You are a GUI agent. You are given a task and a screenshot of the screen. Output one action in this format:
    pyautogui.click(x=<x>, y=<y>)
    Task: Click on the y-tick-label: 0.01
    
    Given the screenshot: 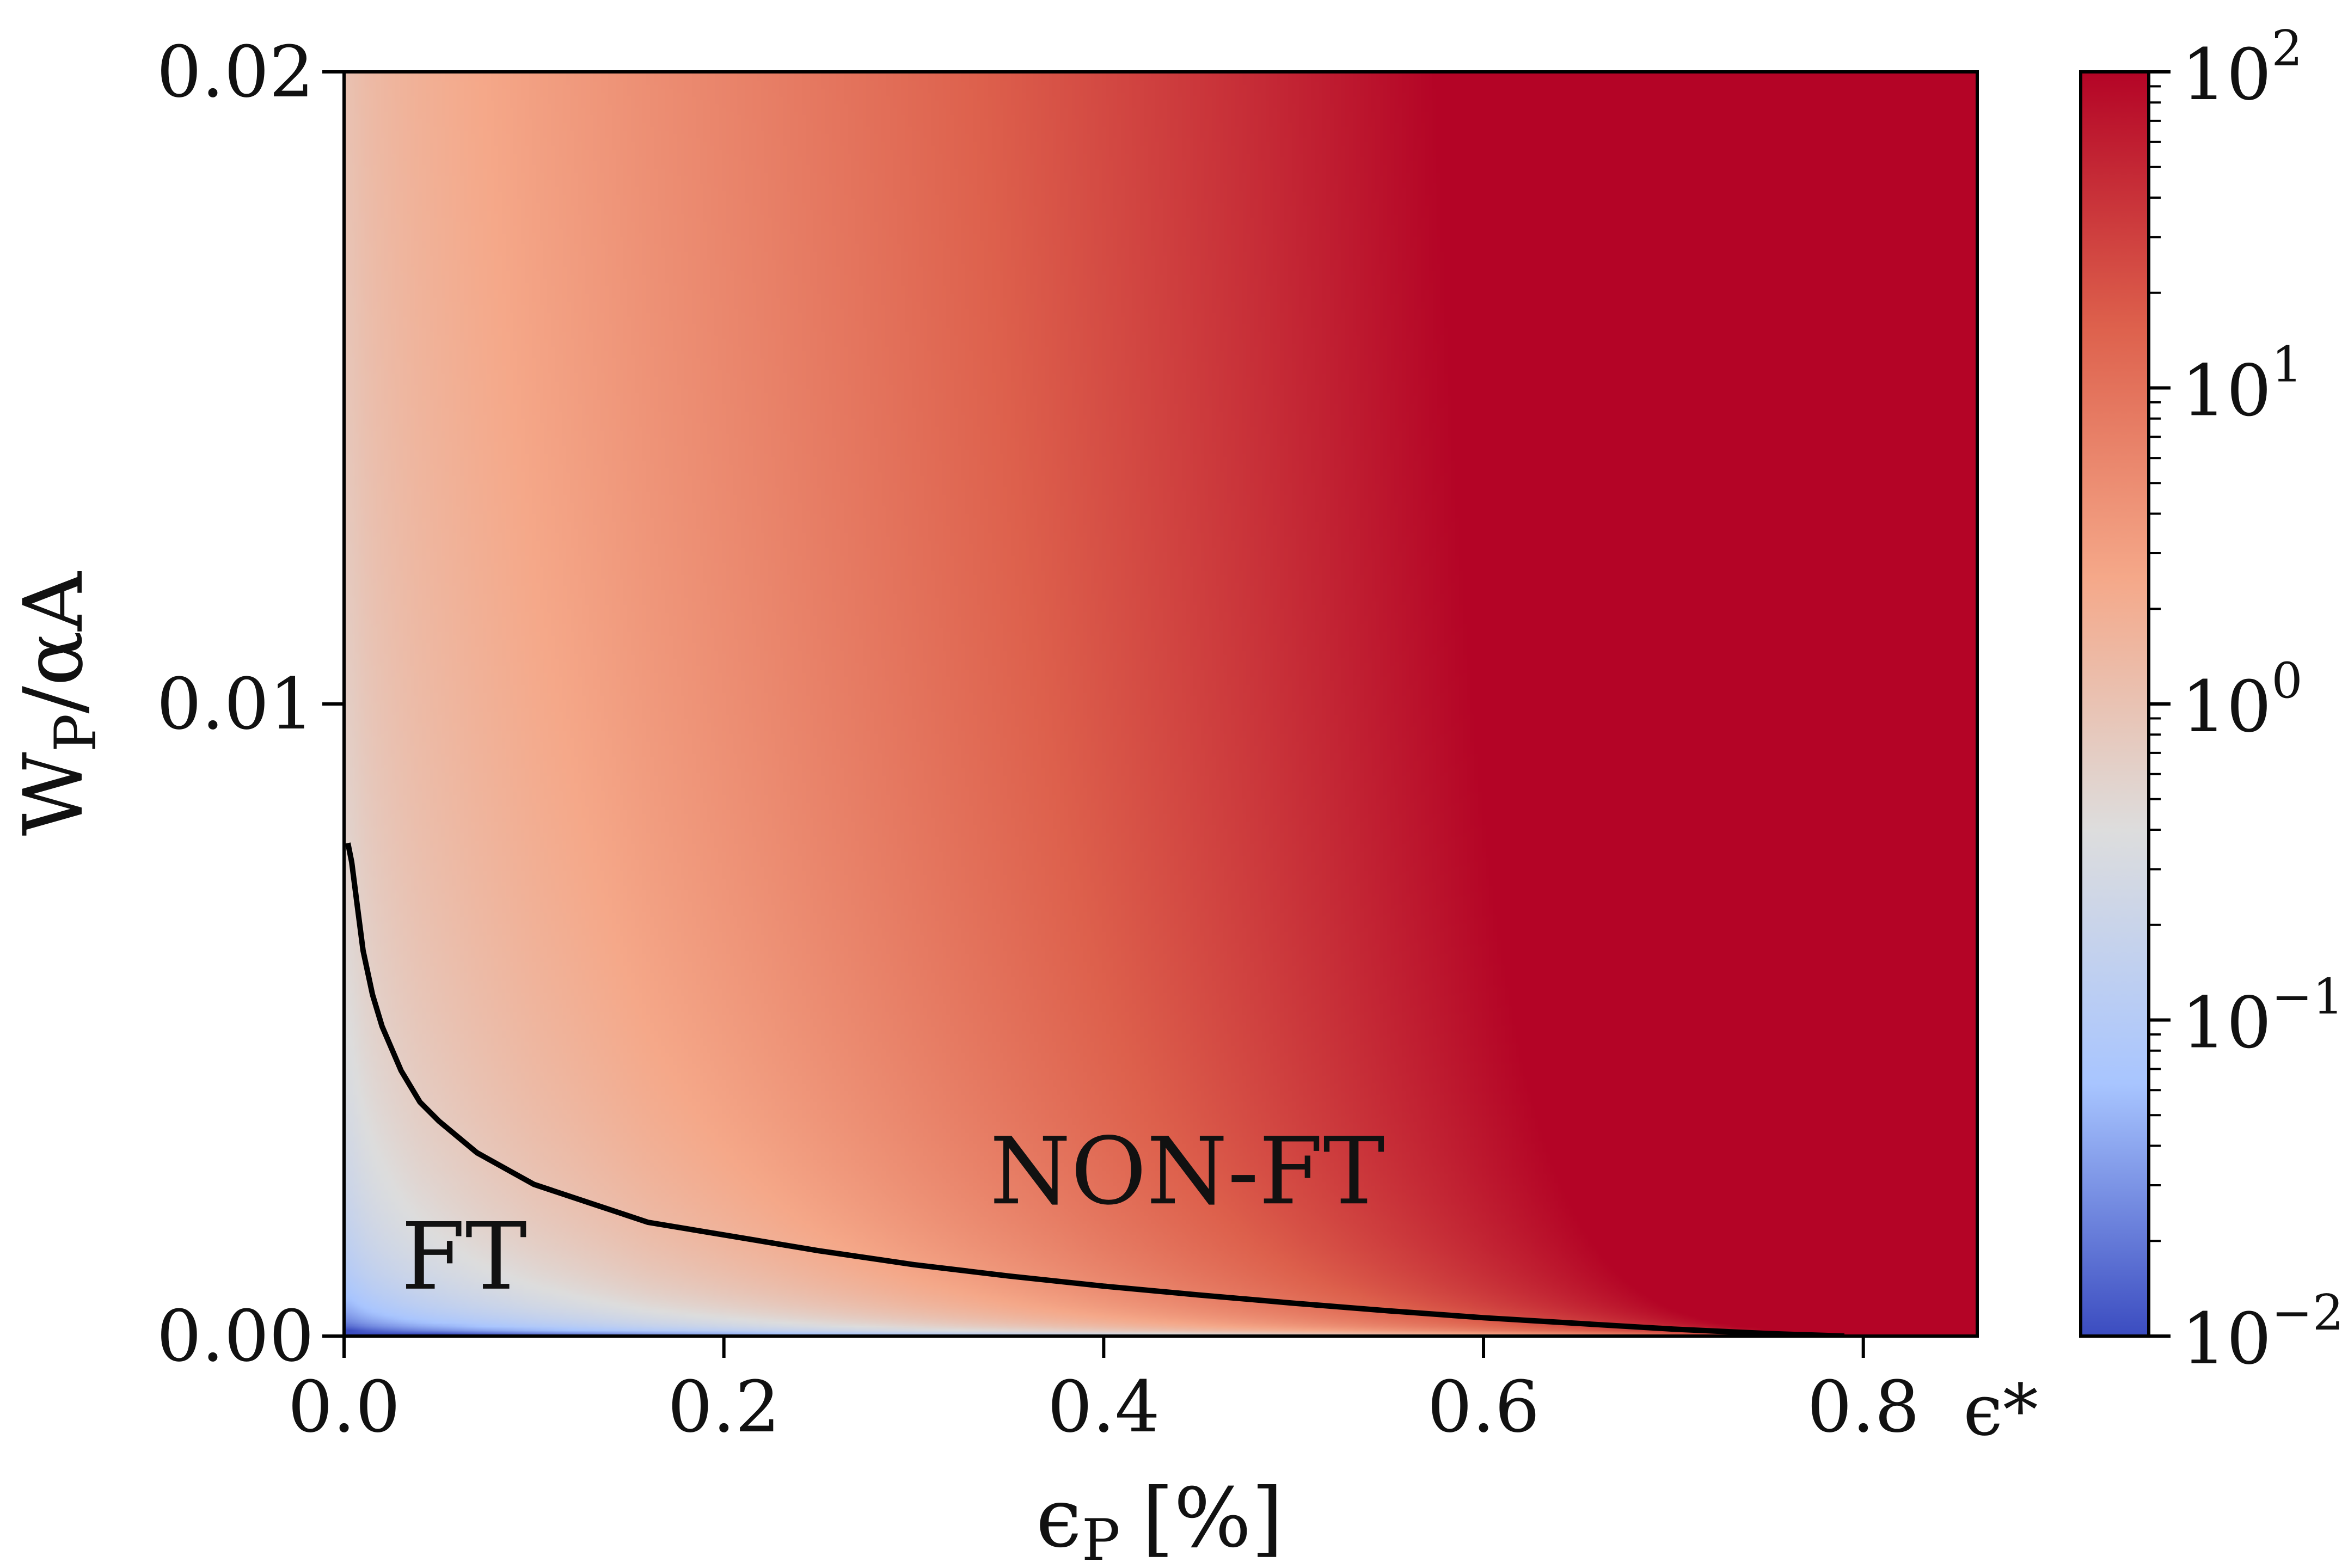 What is the action you would take?
    pyautogui.click(x=235, y=704)
    